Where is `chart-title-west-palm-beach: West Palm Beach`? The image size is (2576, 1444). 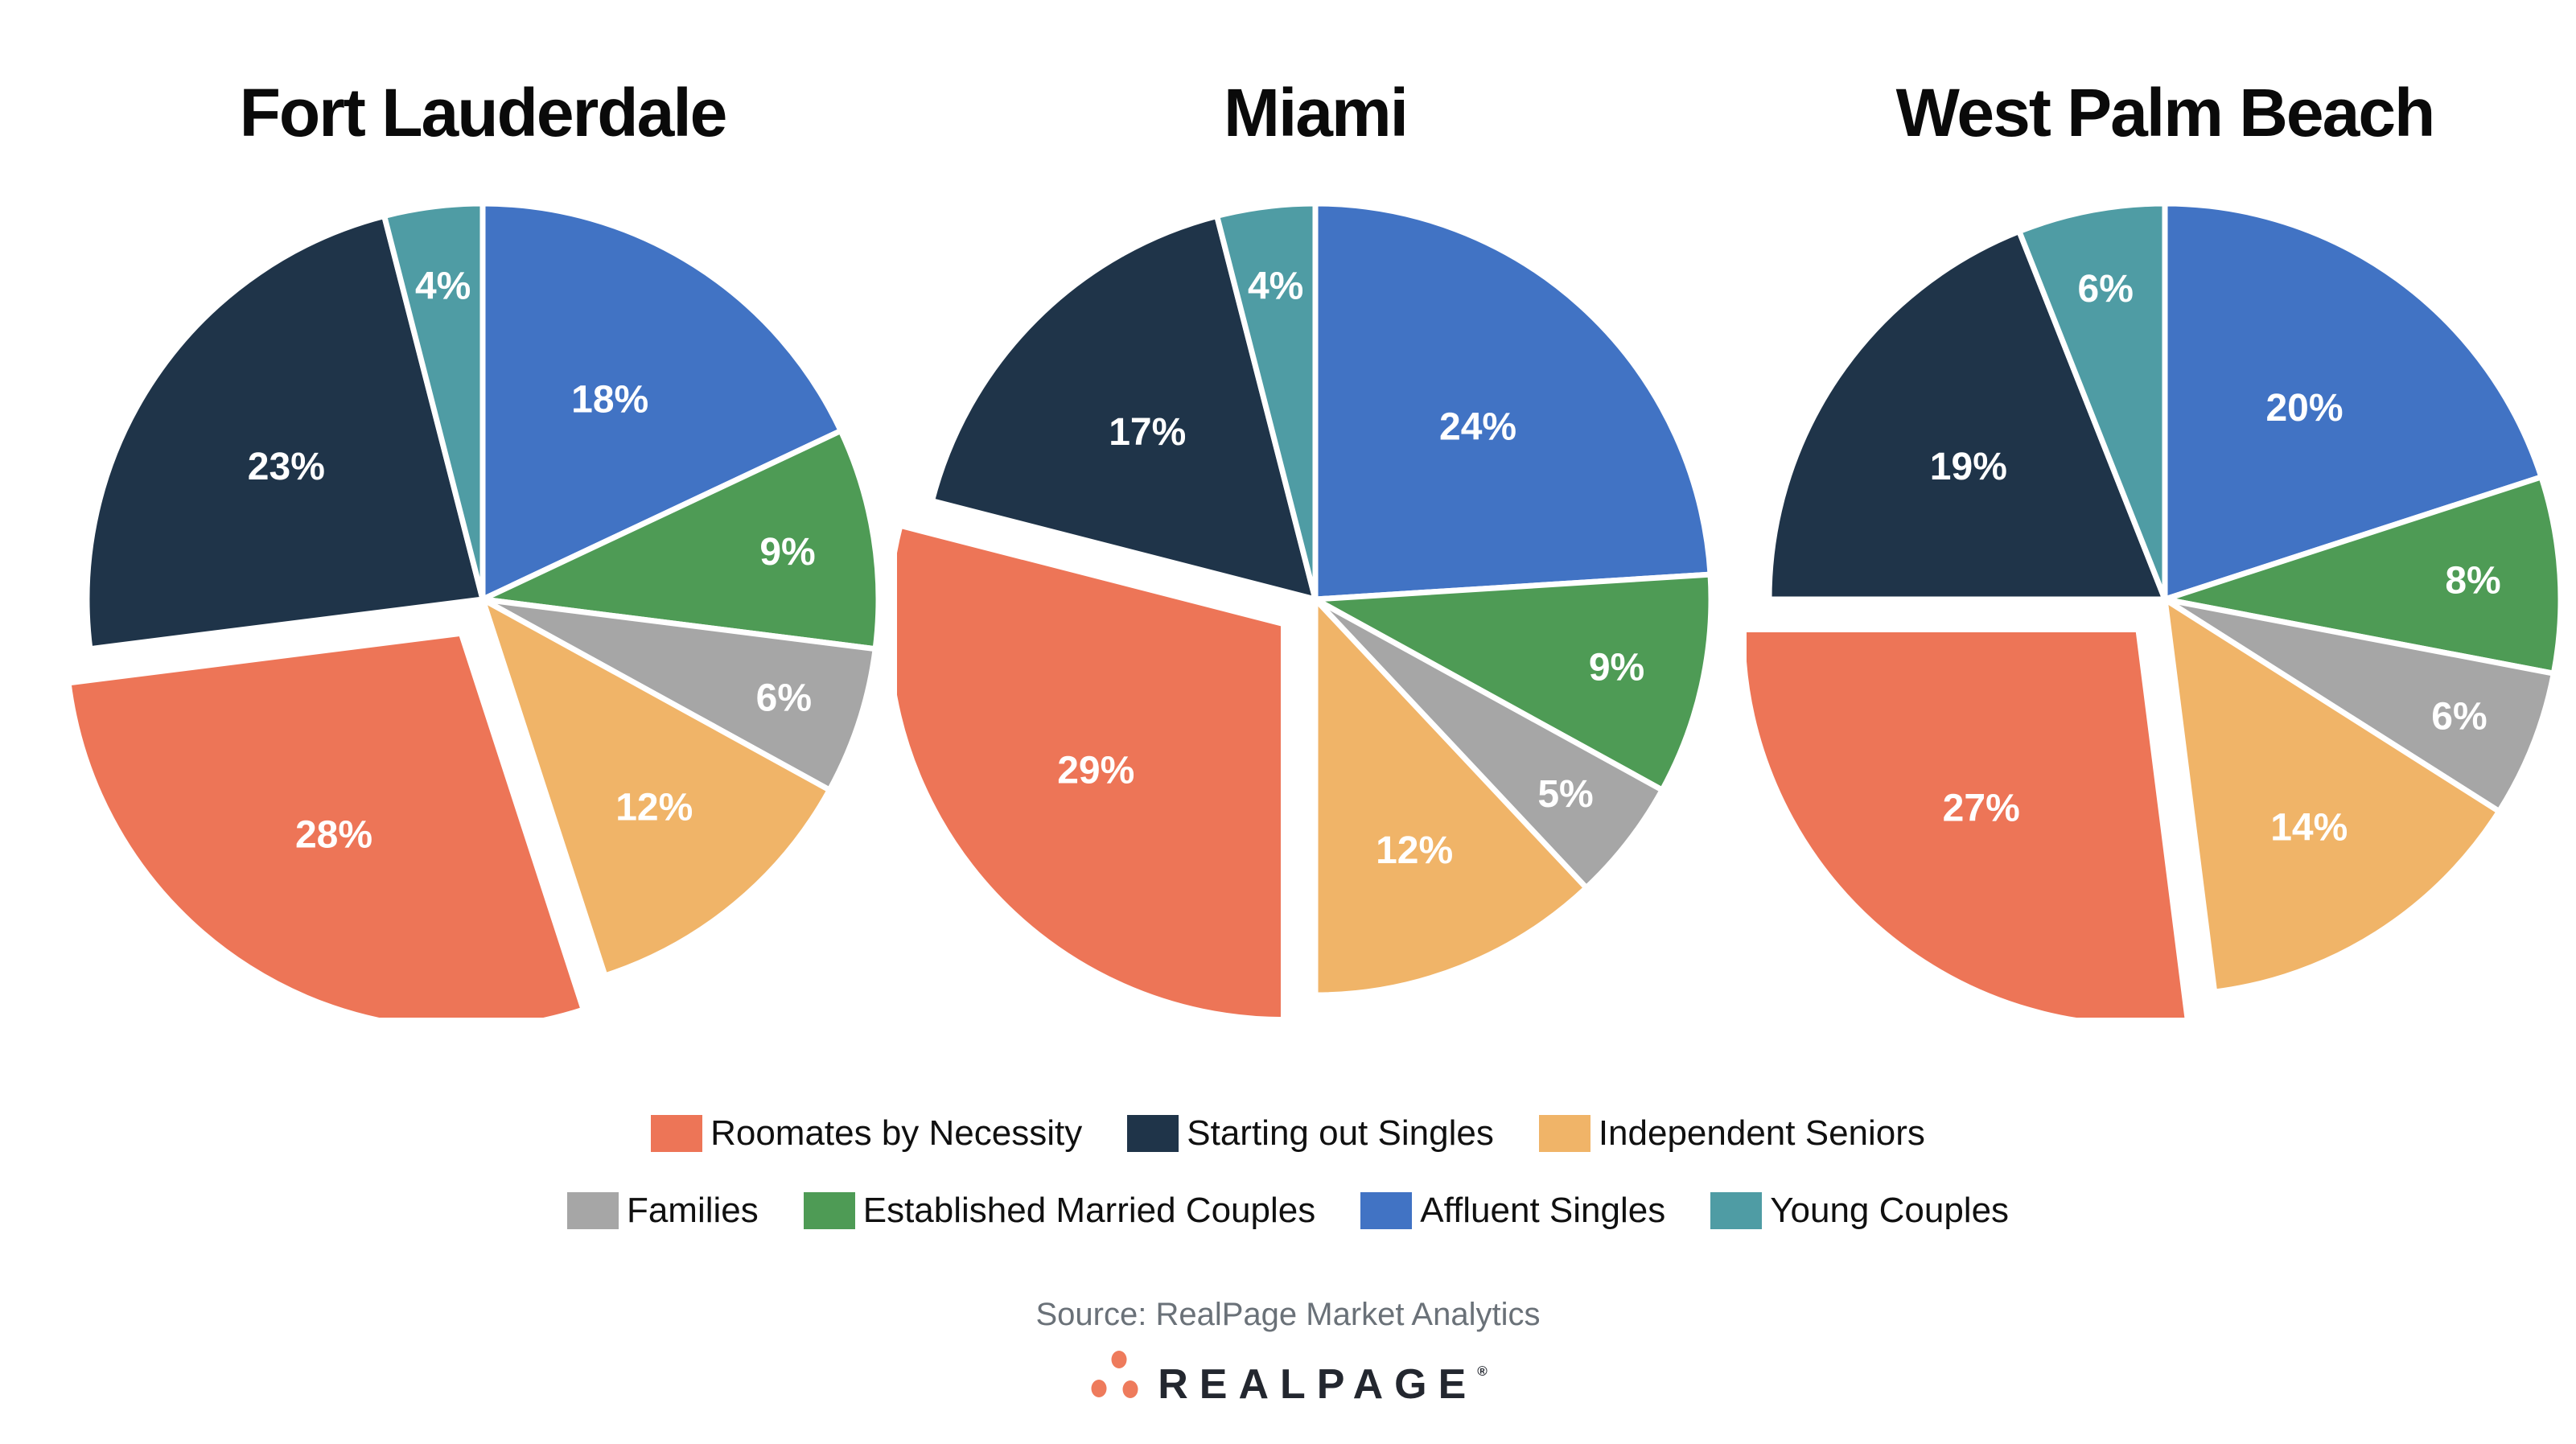 chart-title-west-palm-beach: West Palm Beach is located at coordinates (2165, 112).